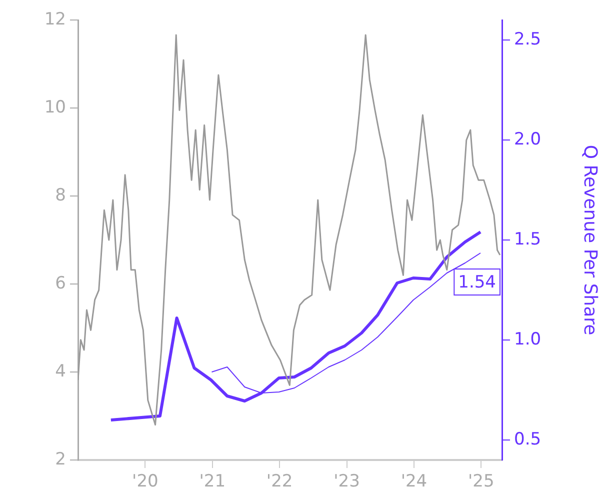 This screenshot has width=600, height=500. Describe the element at coordinates (528, 39) in the screenshot. I see `y2-tick-label: 2.5` at that location.